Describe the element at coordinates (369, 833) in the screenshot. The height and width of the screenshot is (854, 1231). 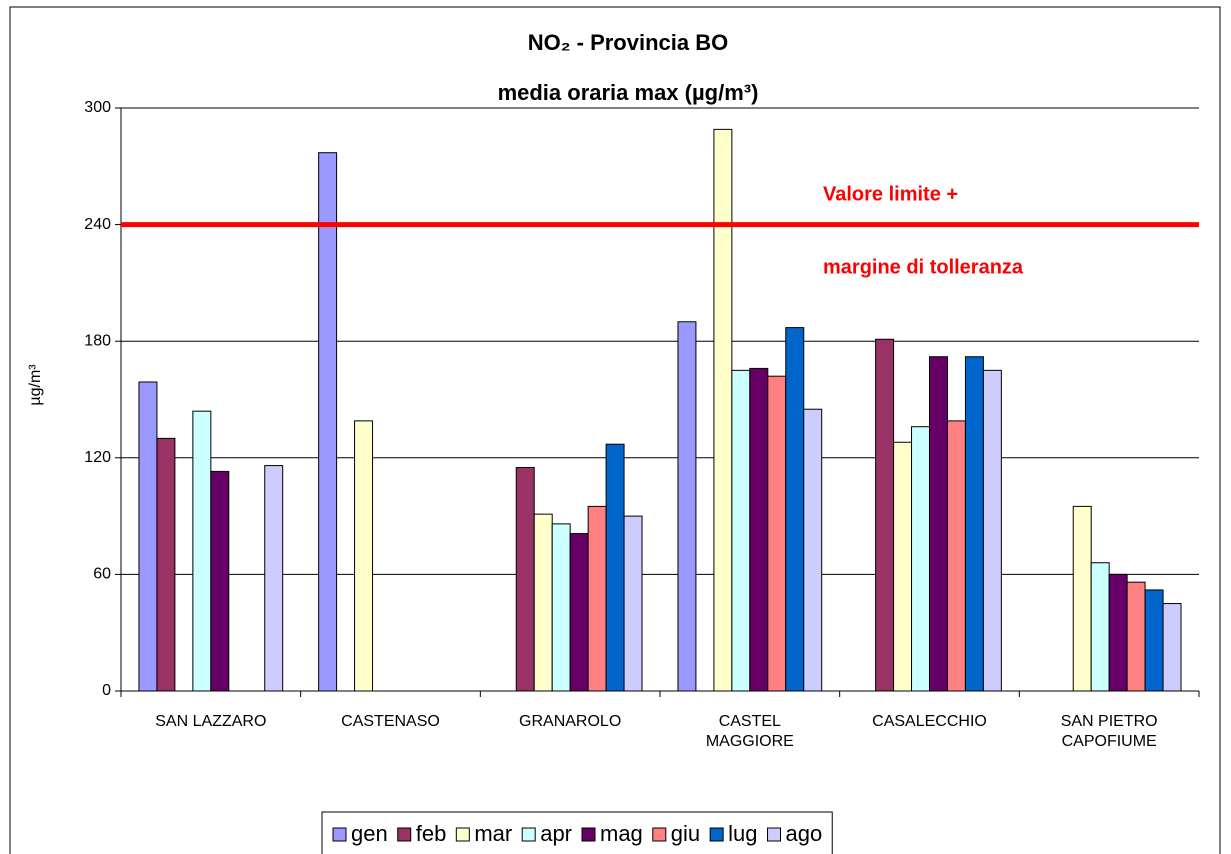
I see `legend-label: gen` at that location.